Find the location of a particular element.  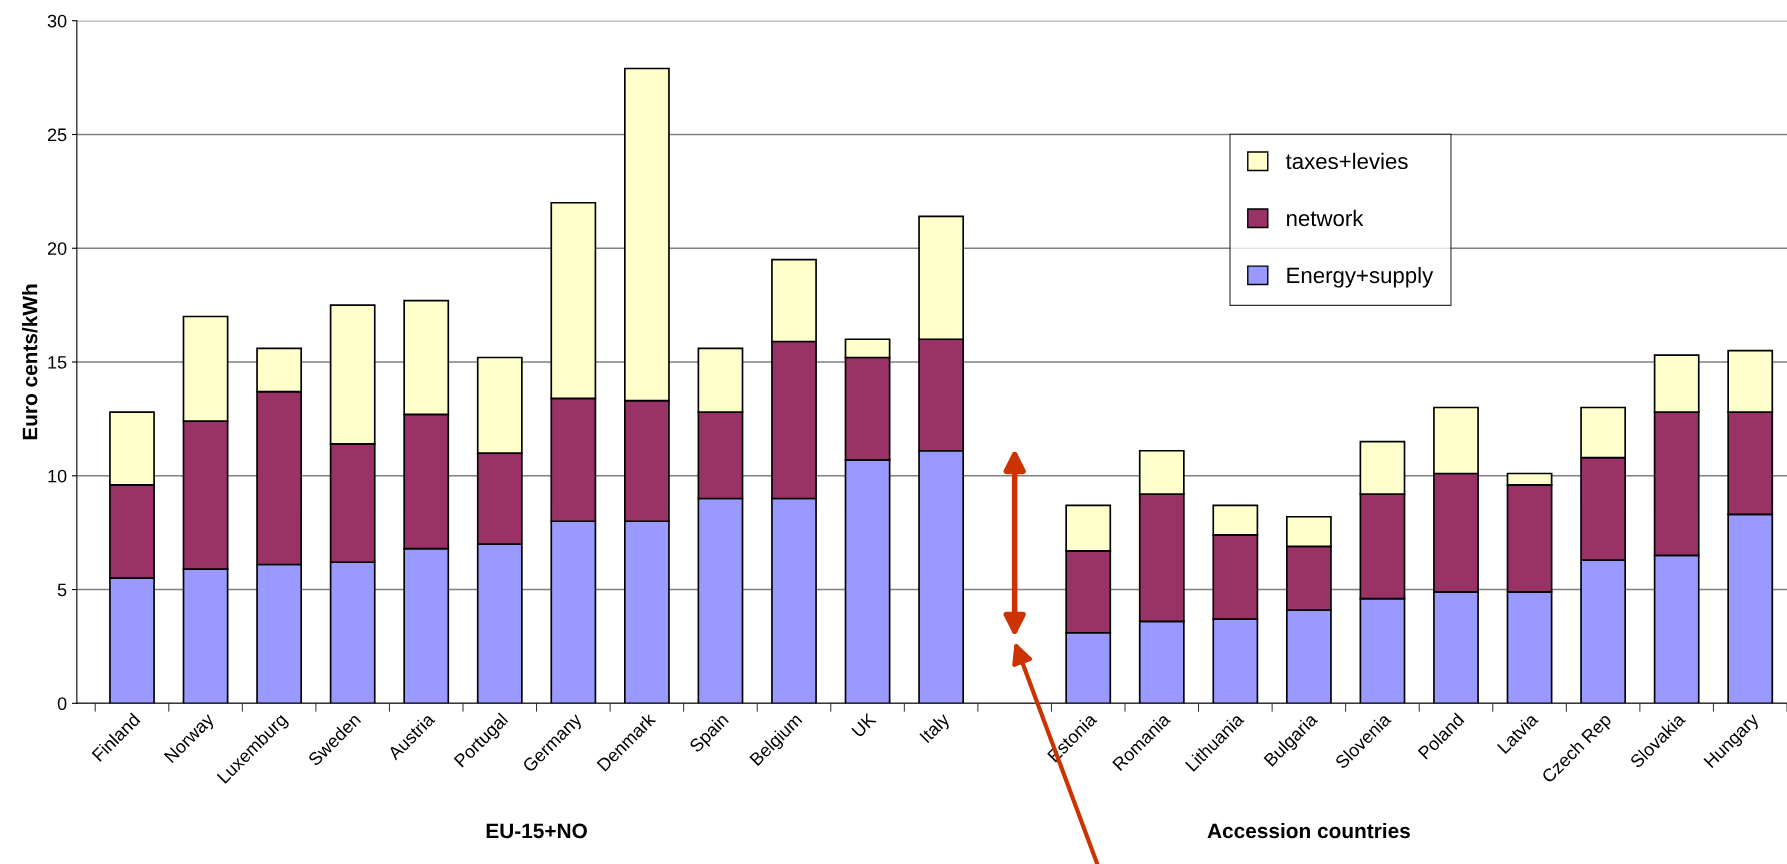

y-tick-label: 10 is located at coordinates (57, 476).